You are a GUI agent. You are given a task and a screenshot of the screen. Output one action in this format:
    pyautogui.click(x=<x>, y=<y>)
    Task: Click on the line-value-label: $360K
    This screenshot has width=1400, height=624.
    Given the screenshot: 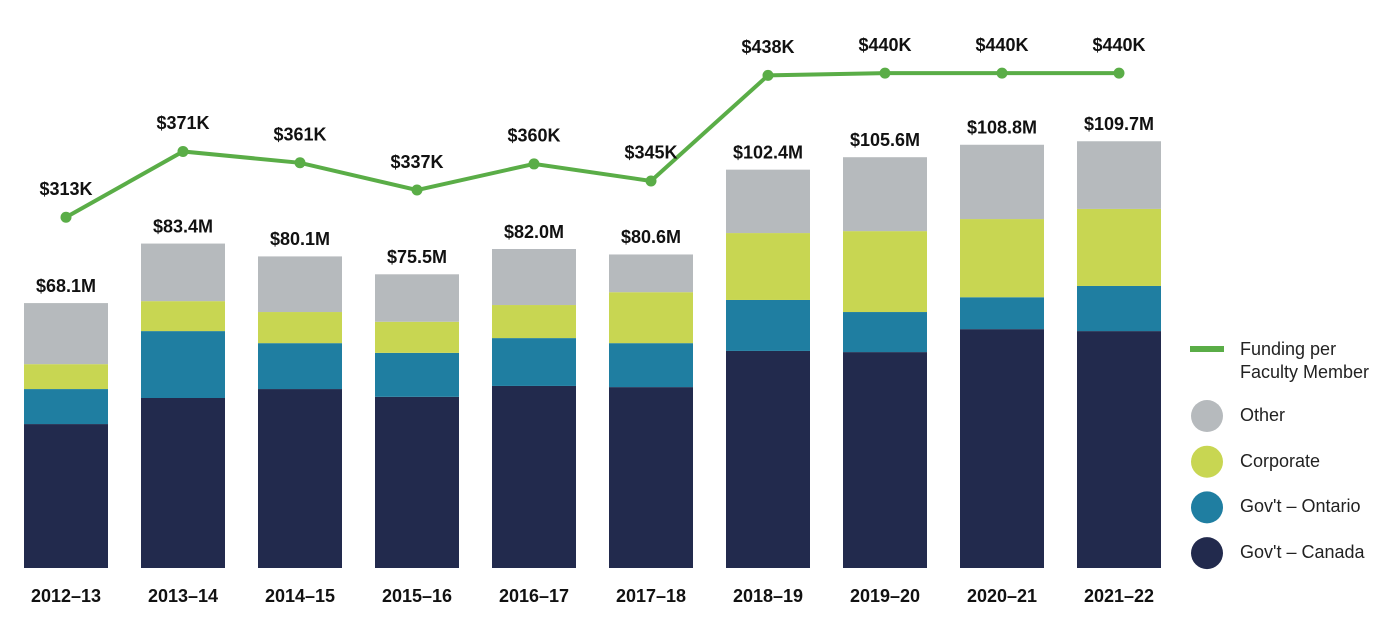 What is the action you would take?
    pyautogui.click(x=533, y=136)
    